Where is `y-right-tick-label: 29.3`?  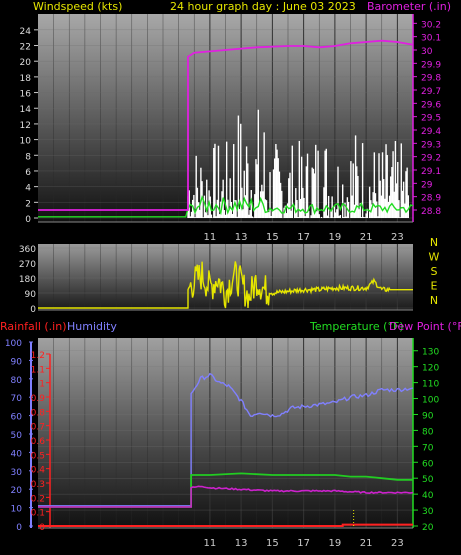 y-right-tick-label: 29.3 is located at coordinates (431, 145).